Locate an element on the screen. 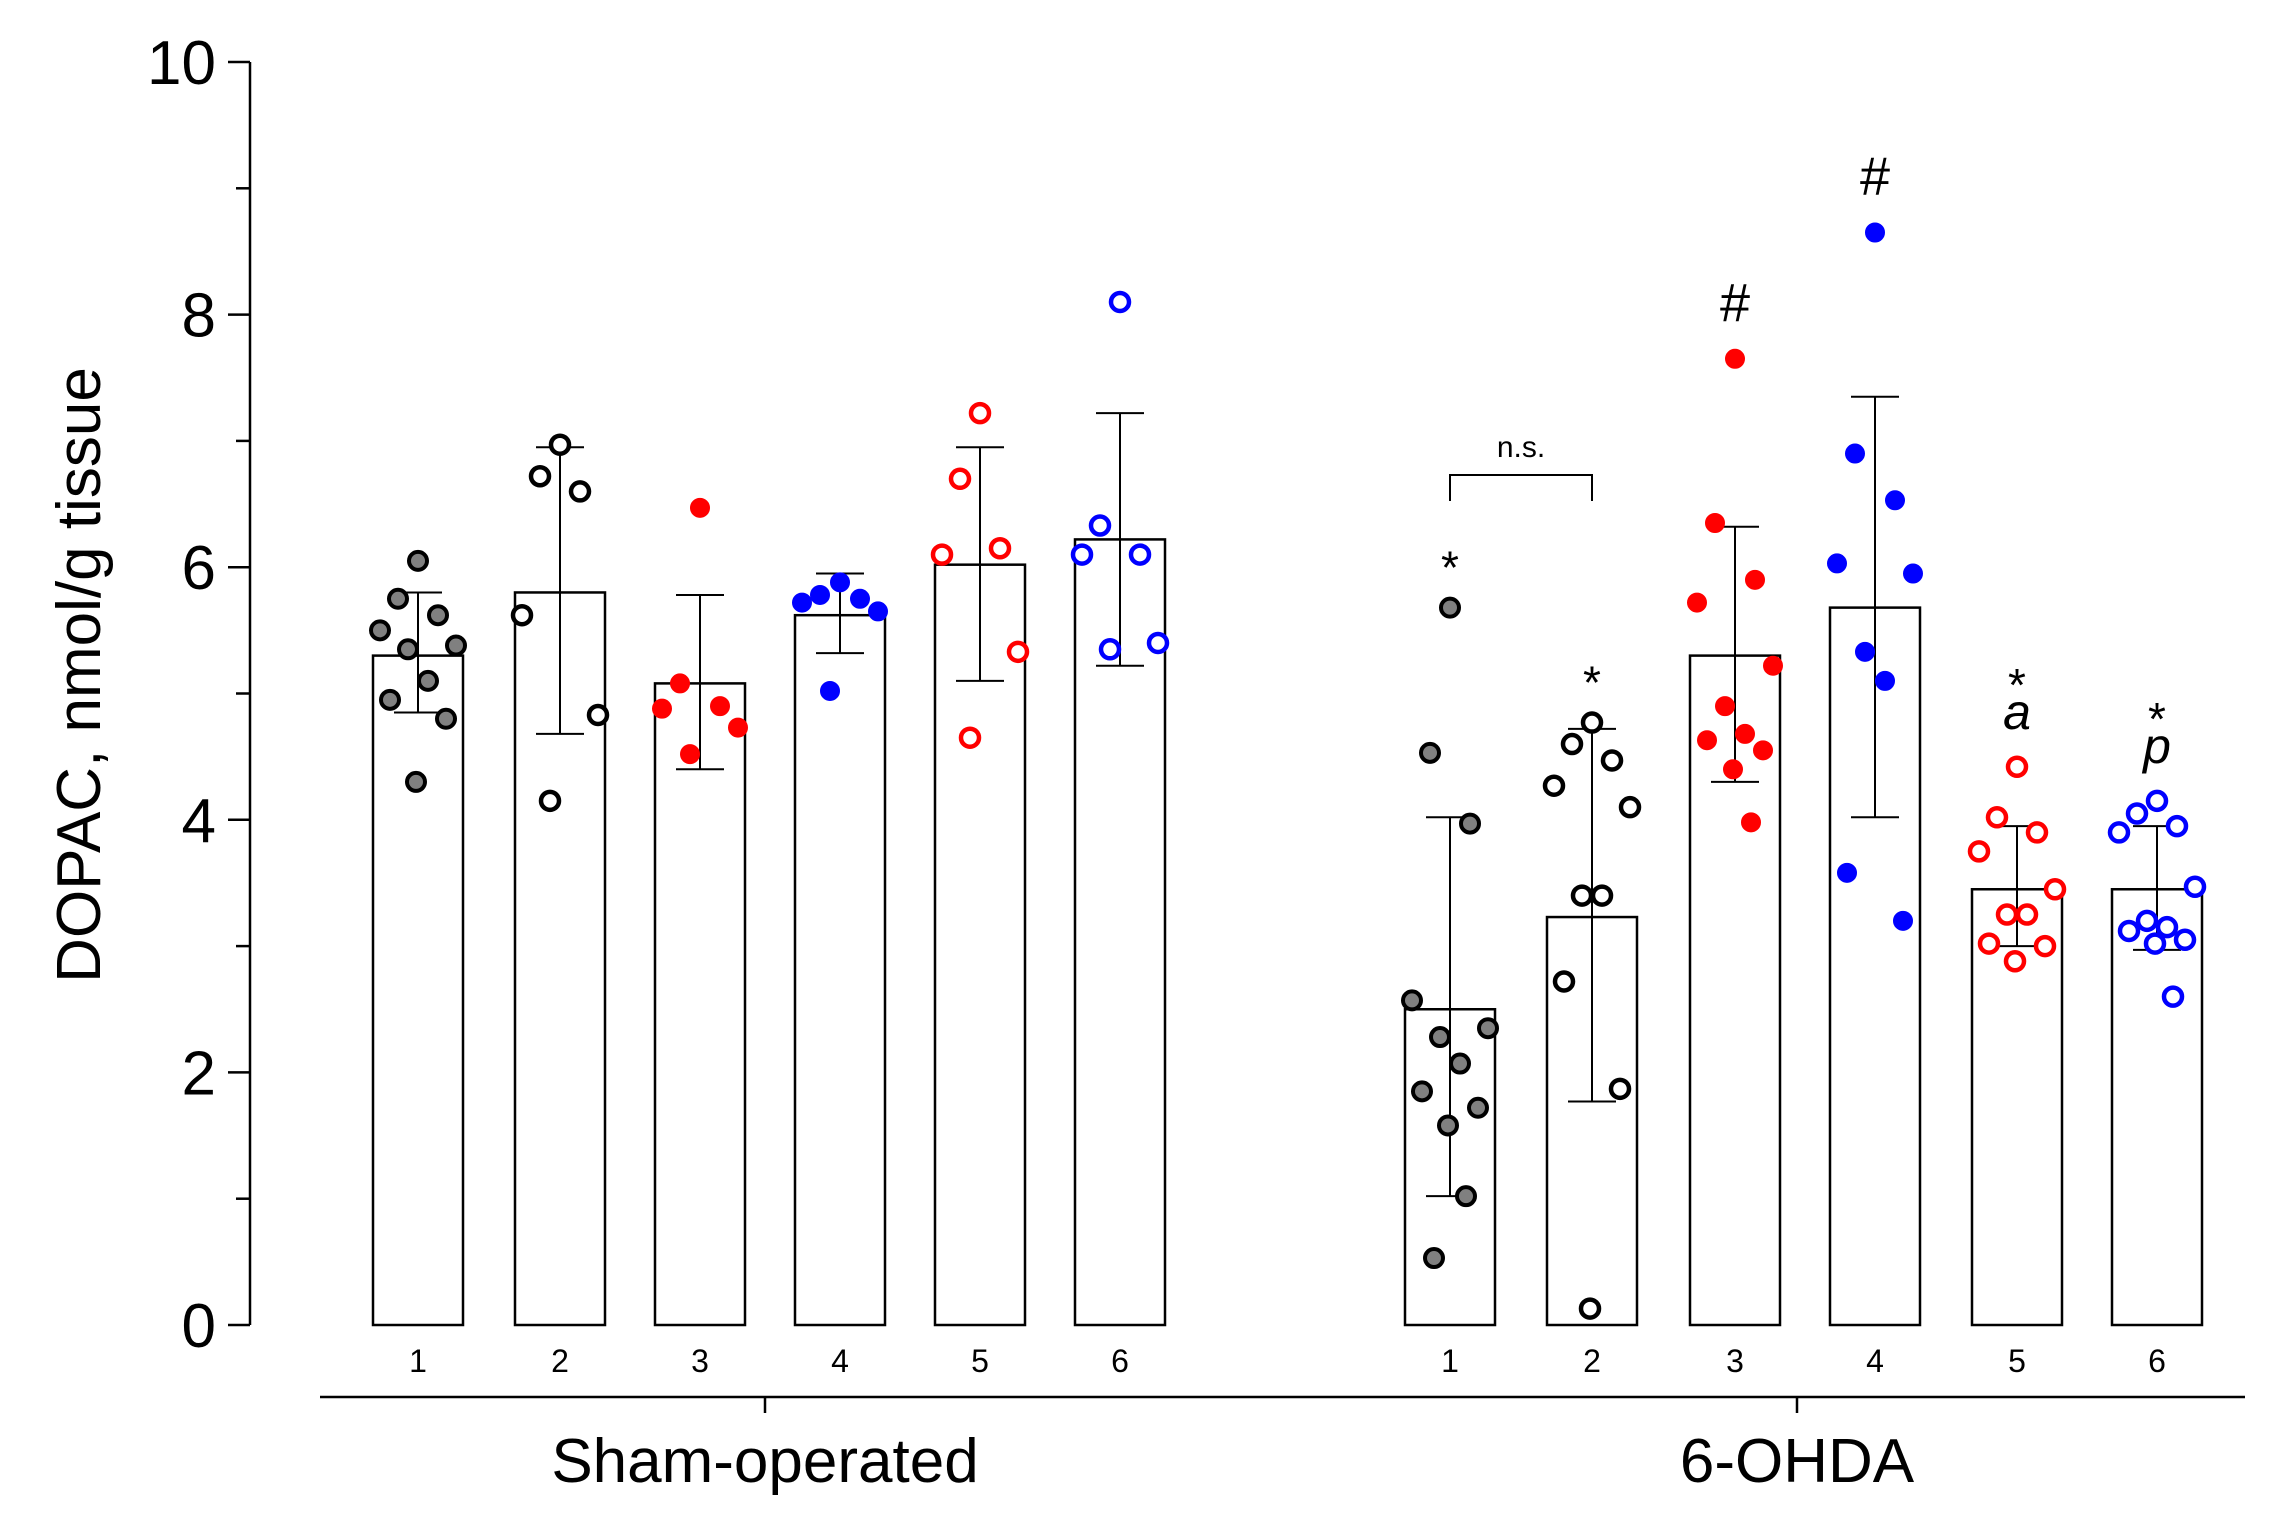  y-tick-label: 4 is located at coordinates (199, 821).